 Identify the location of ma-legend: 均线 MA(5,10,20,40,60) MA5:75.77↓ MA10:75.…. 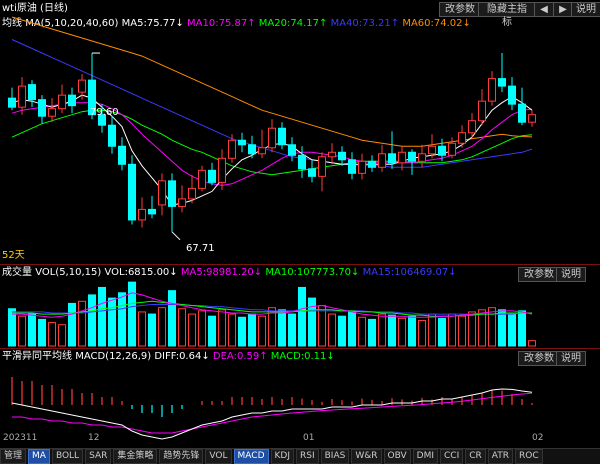
(236, 24).